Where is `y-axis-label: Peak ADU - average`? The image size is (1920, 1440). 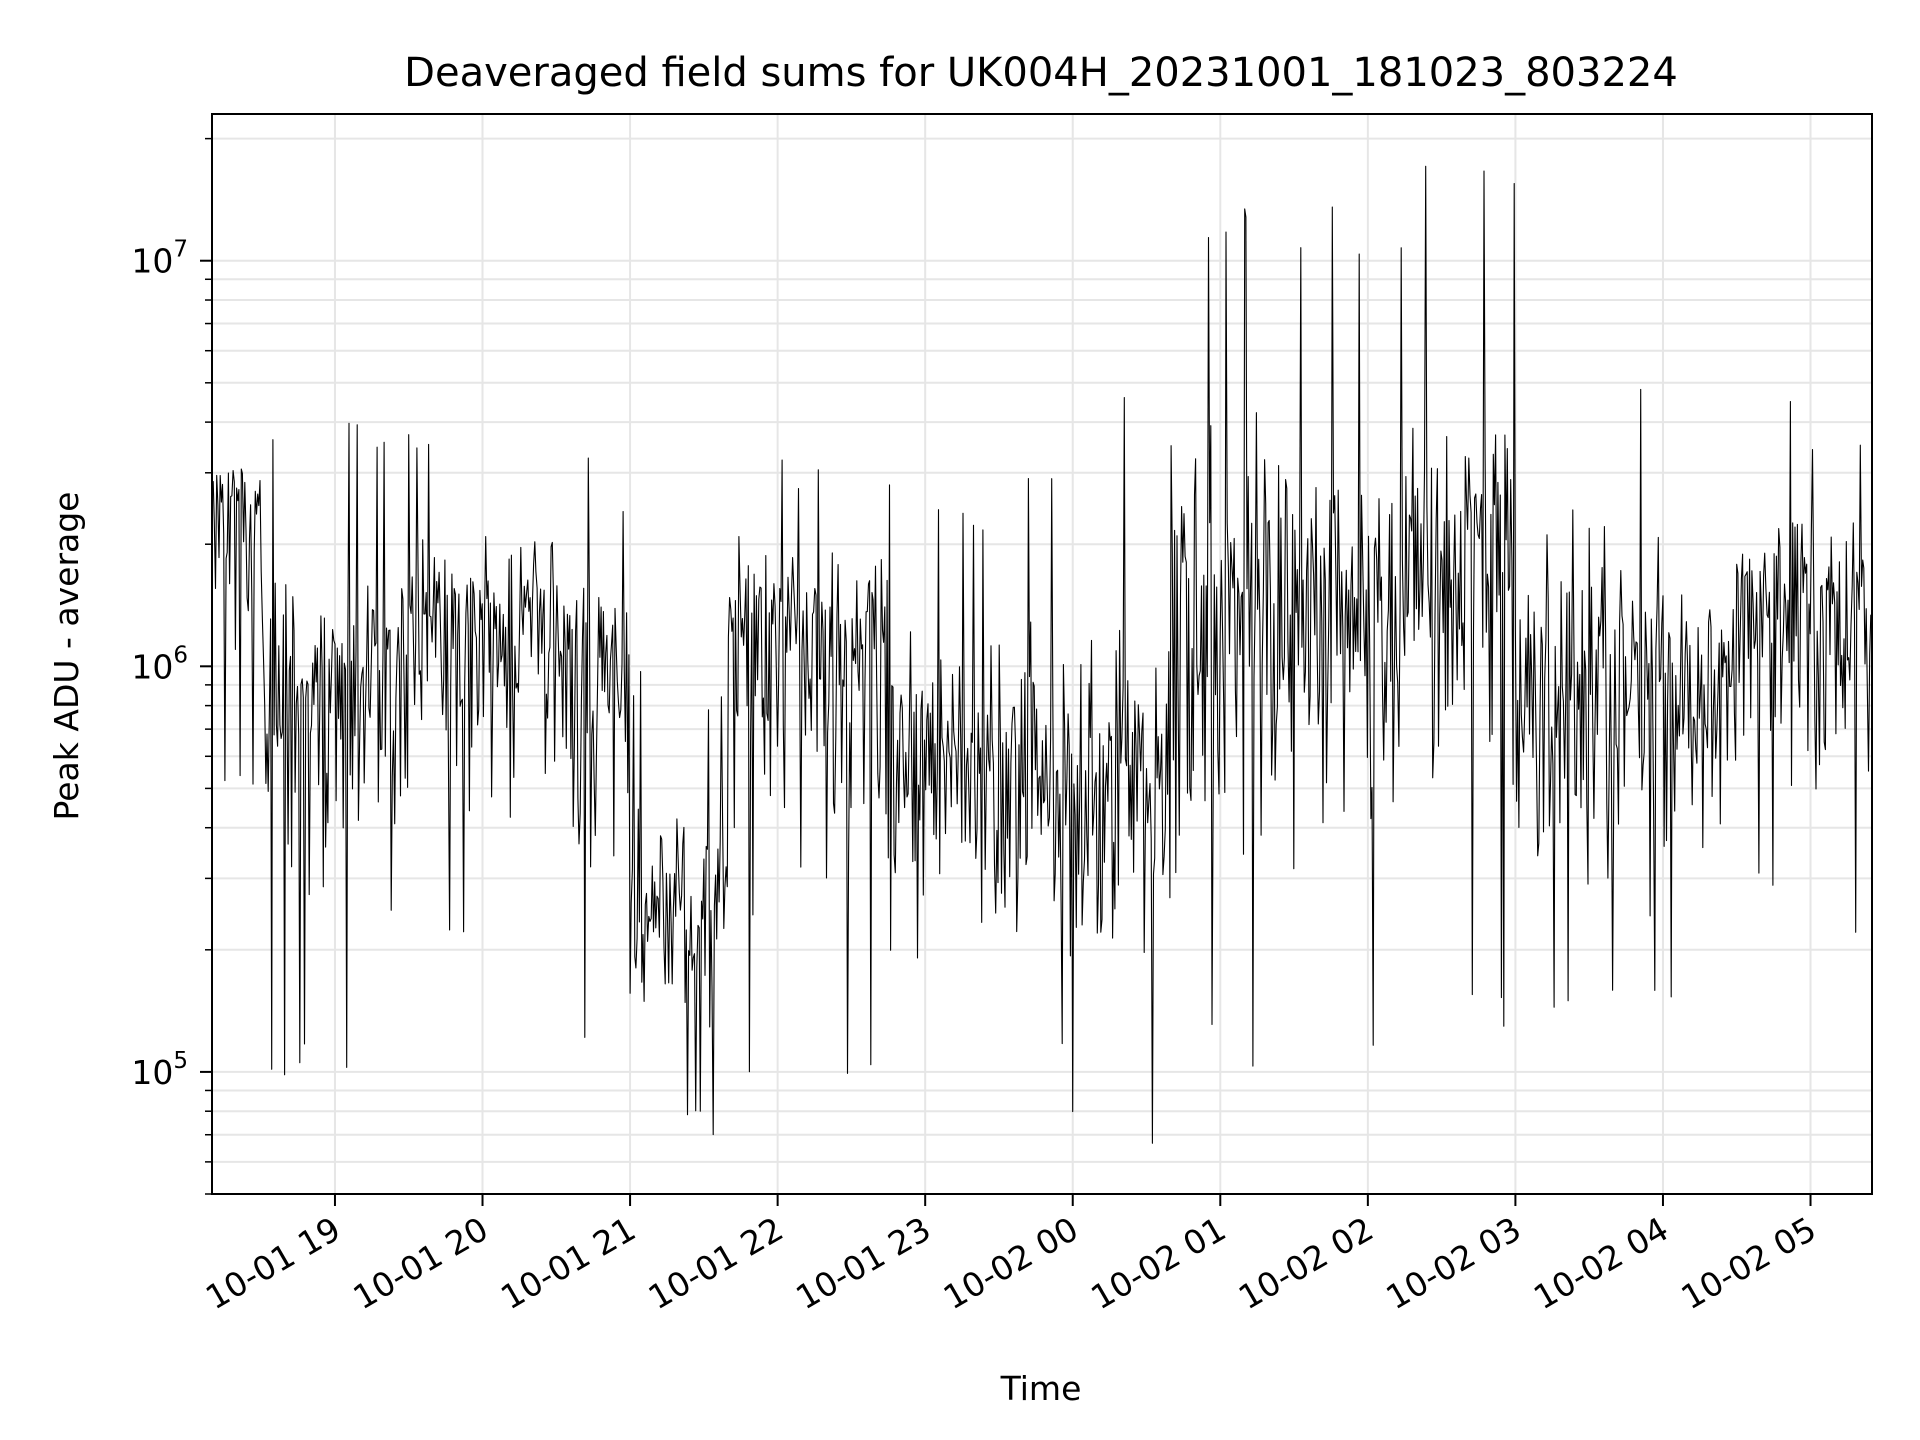 y-axis-label: Peak ADU - average is located at coordinates (66, 656).